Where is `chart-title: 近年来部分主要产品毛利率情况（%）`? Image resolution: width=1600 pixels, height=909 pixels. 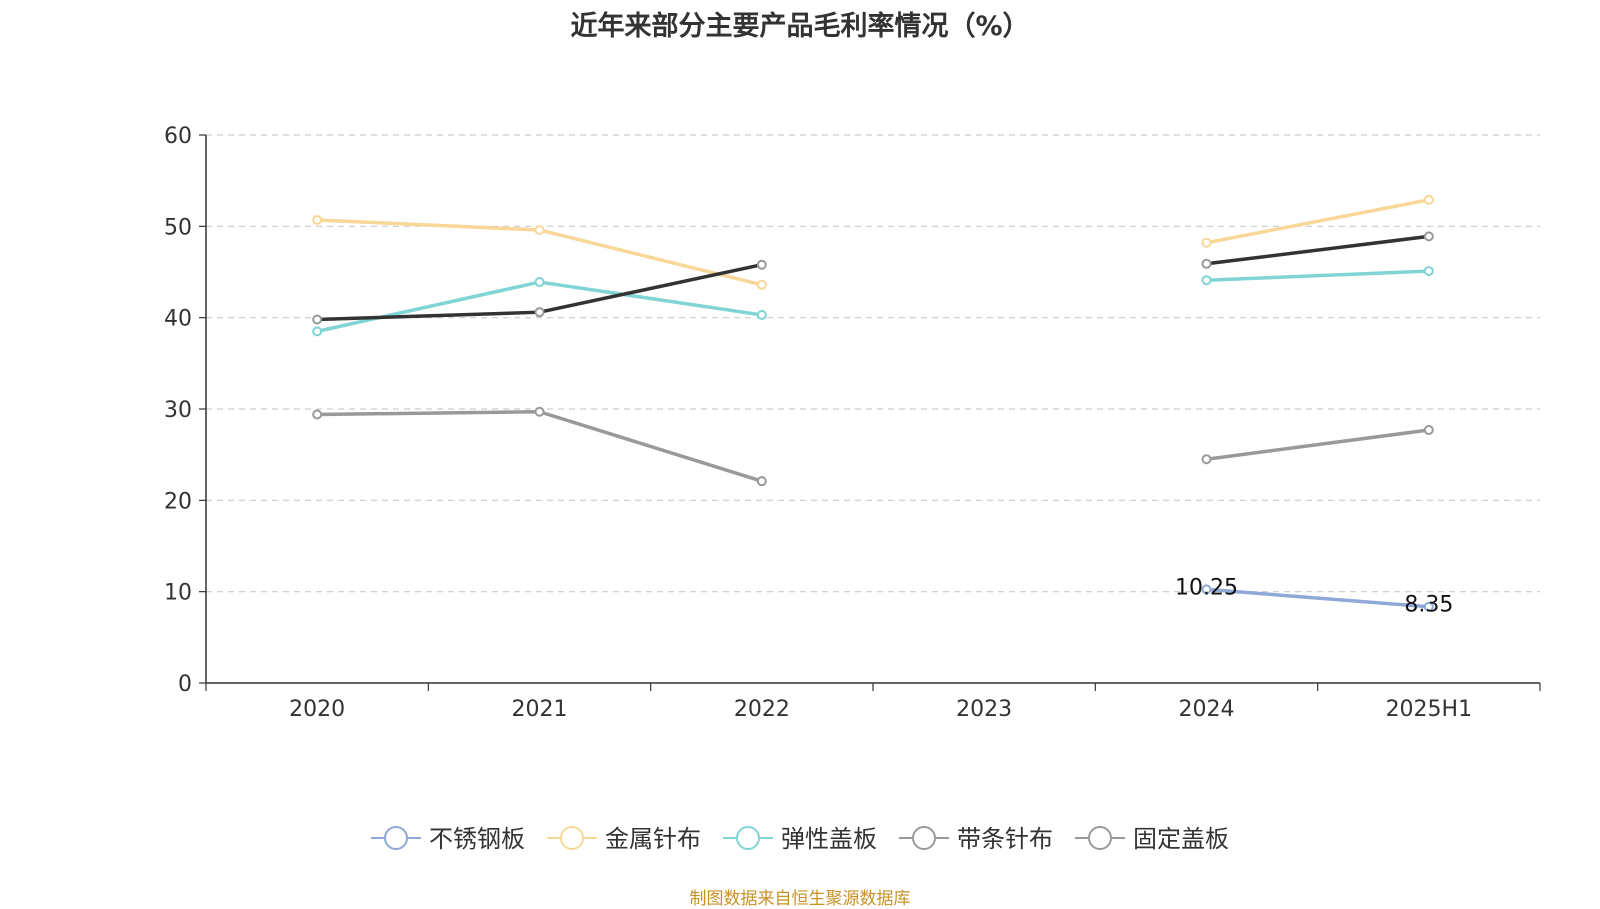 chart-title: 近年来部分主要产品毛利率情况（%） is located at coordinates (800, 26).